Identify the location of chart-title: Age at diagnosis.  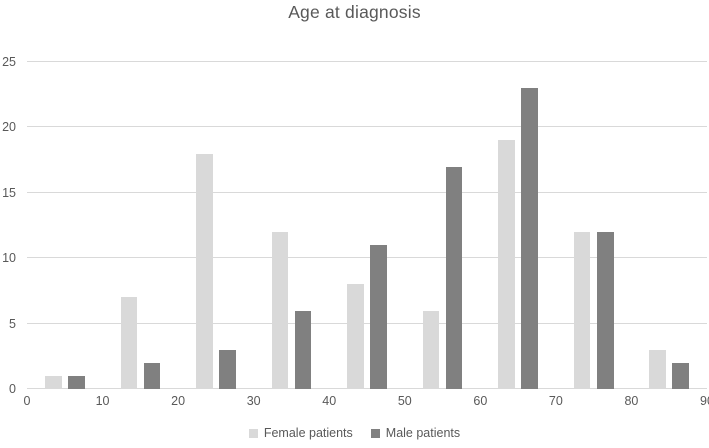
(354, 12).